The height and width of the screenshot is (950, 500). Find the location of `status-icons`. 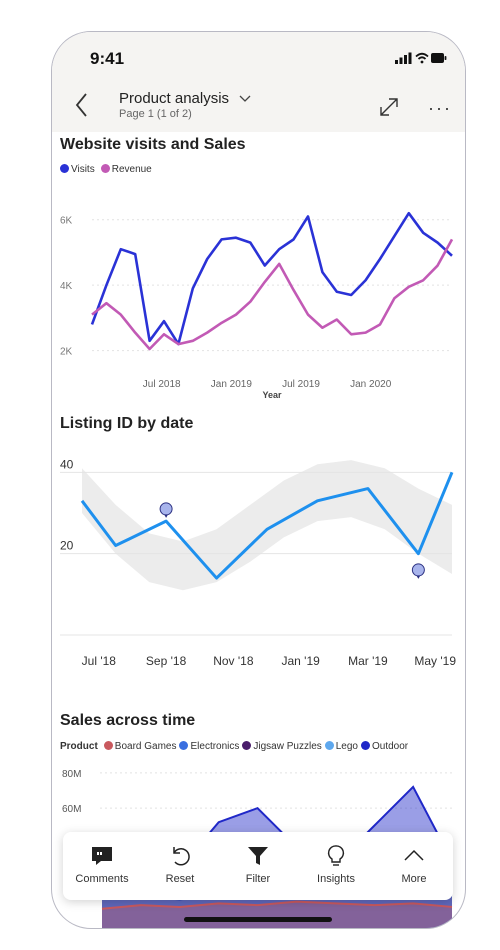

status-icons is located at coordinates (421, 60).